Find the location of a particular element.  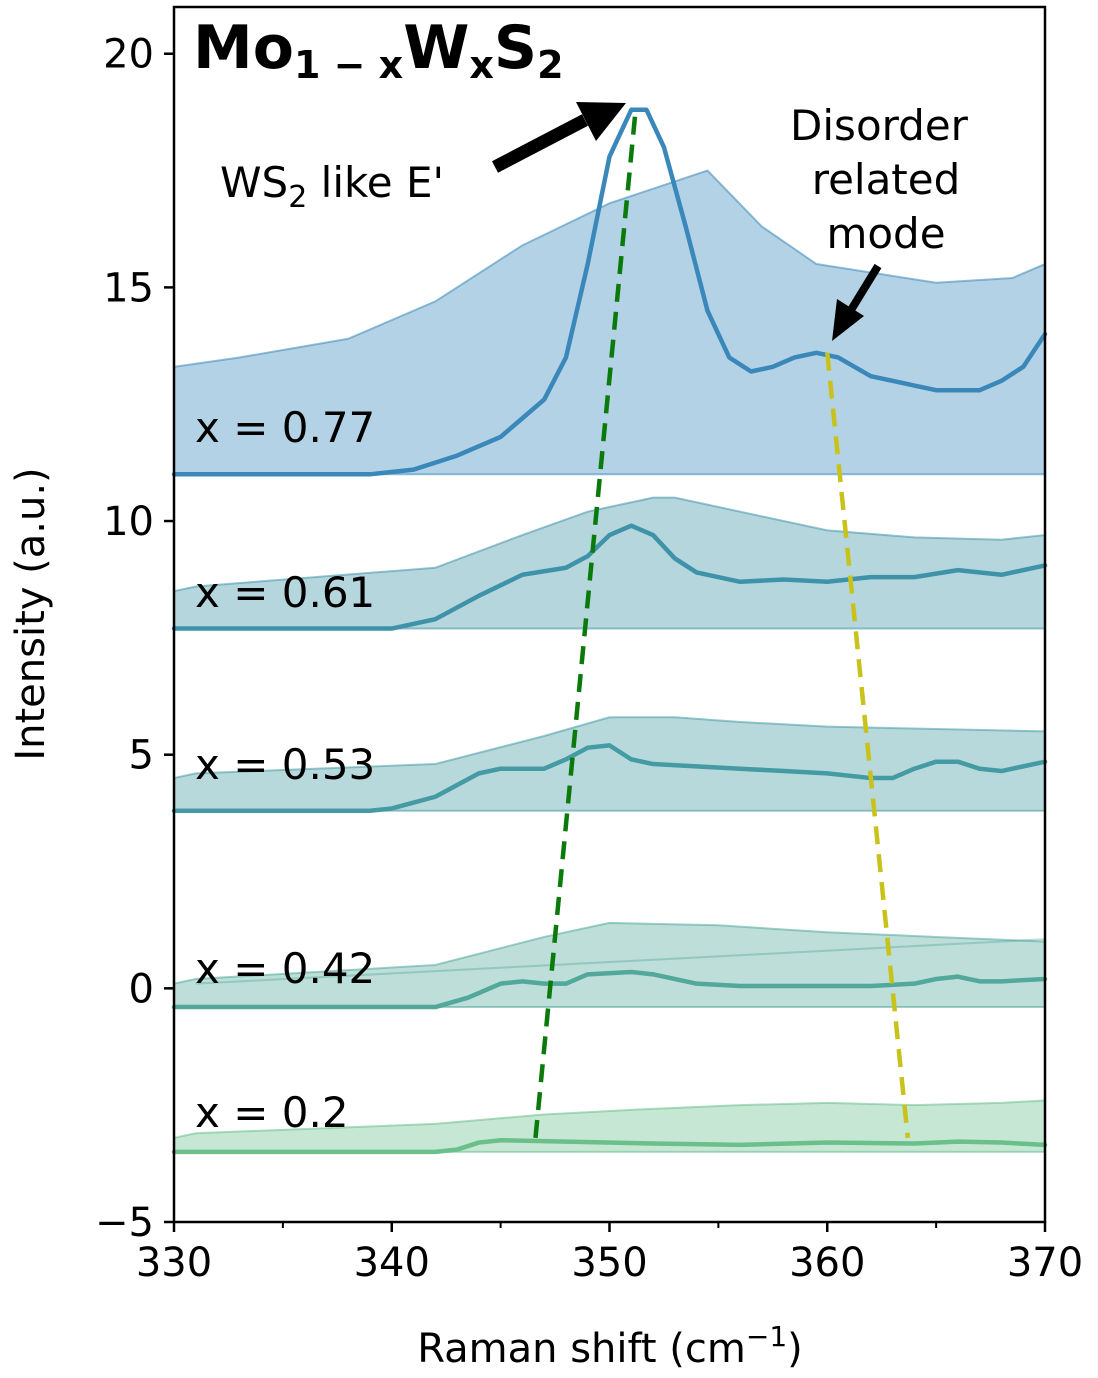

x-tick-label: 350 is located at coordinates (609, 1263).